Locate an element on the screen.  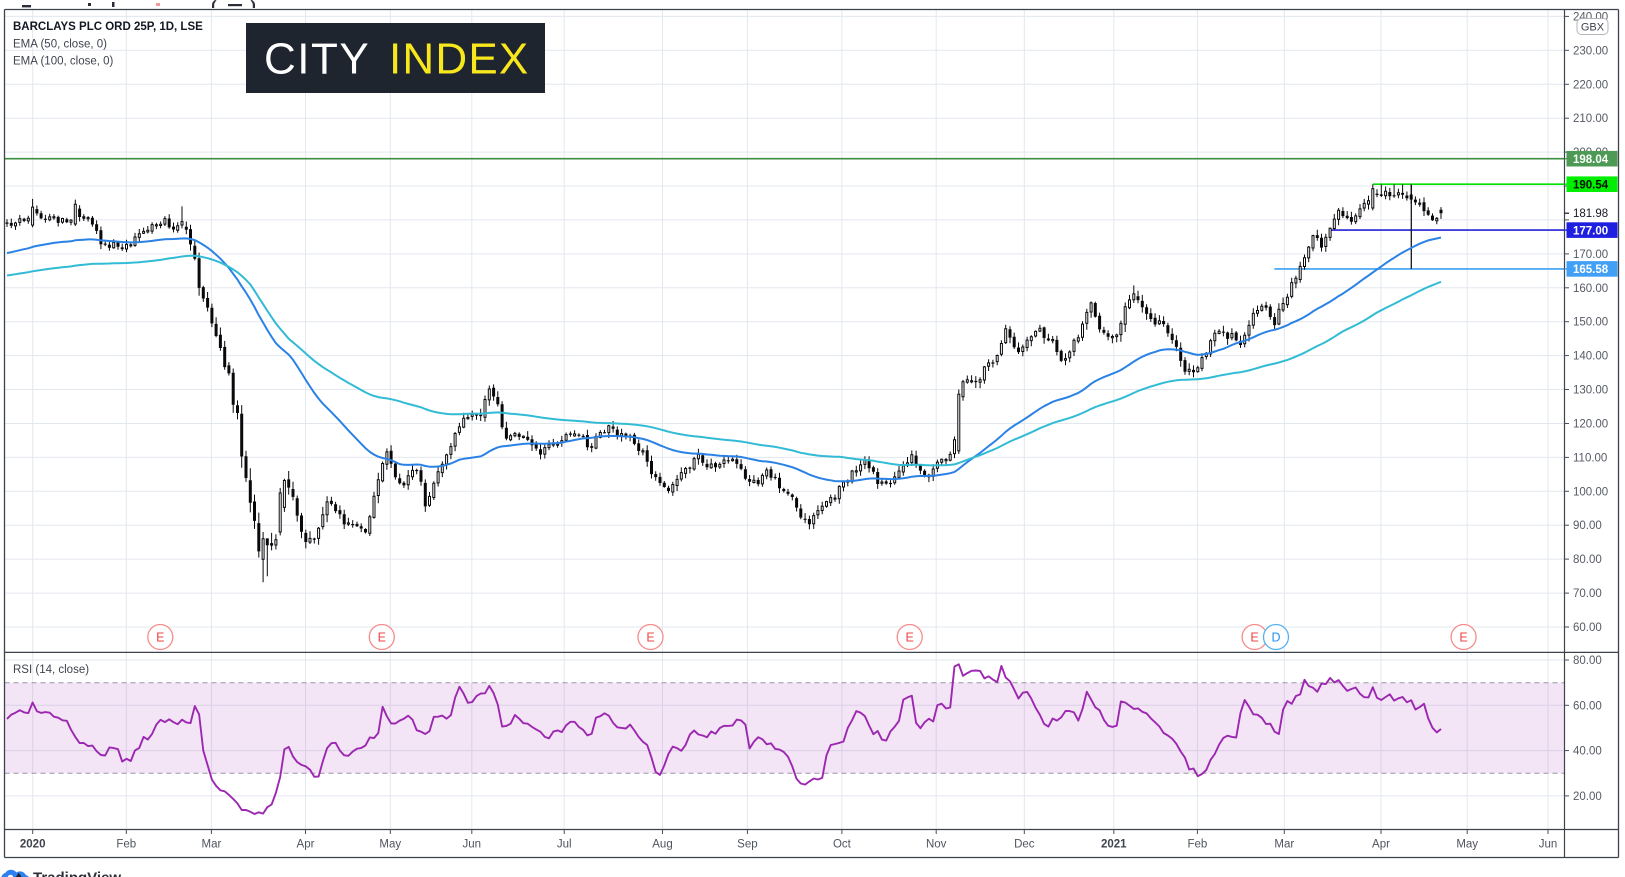
svg-text: TradingView is located at coordinates (77, 873).